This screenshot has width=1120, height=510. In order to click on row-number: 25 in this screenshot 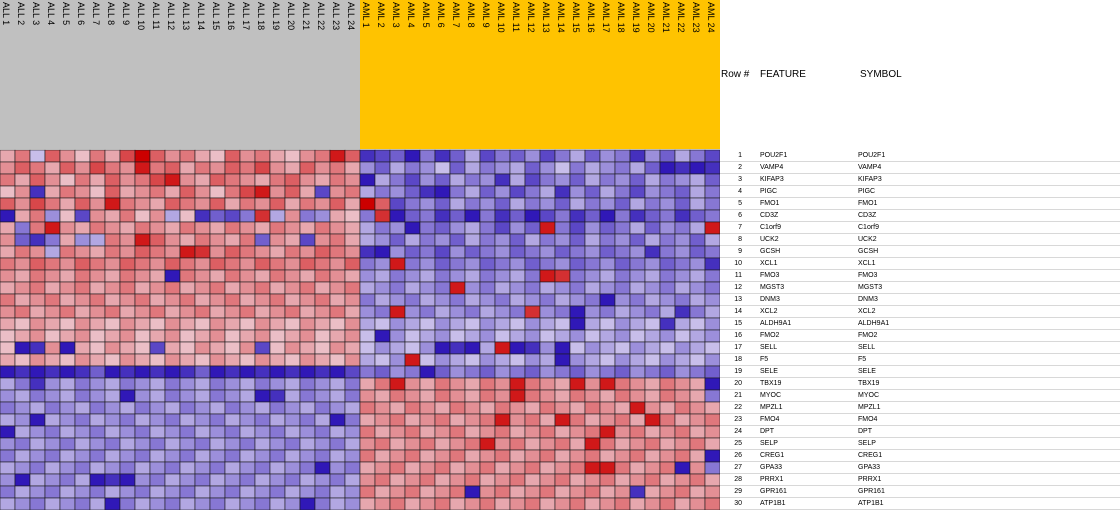, I will do `click(738, 443)`.